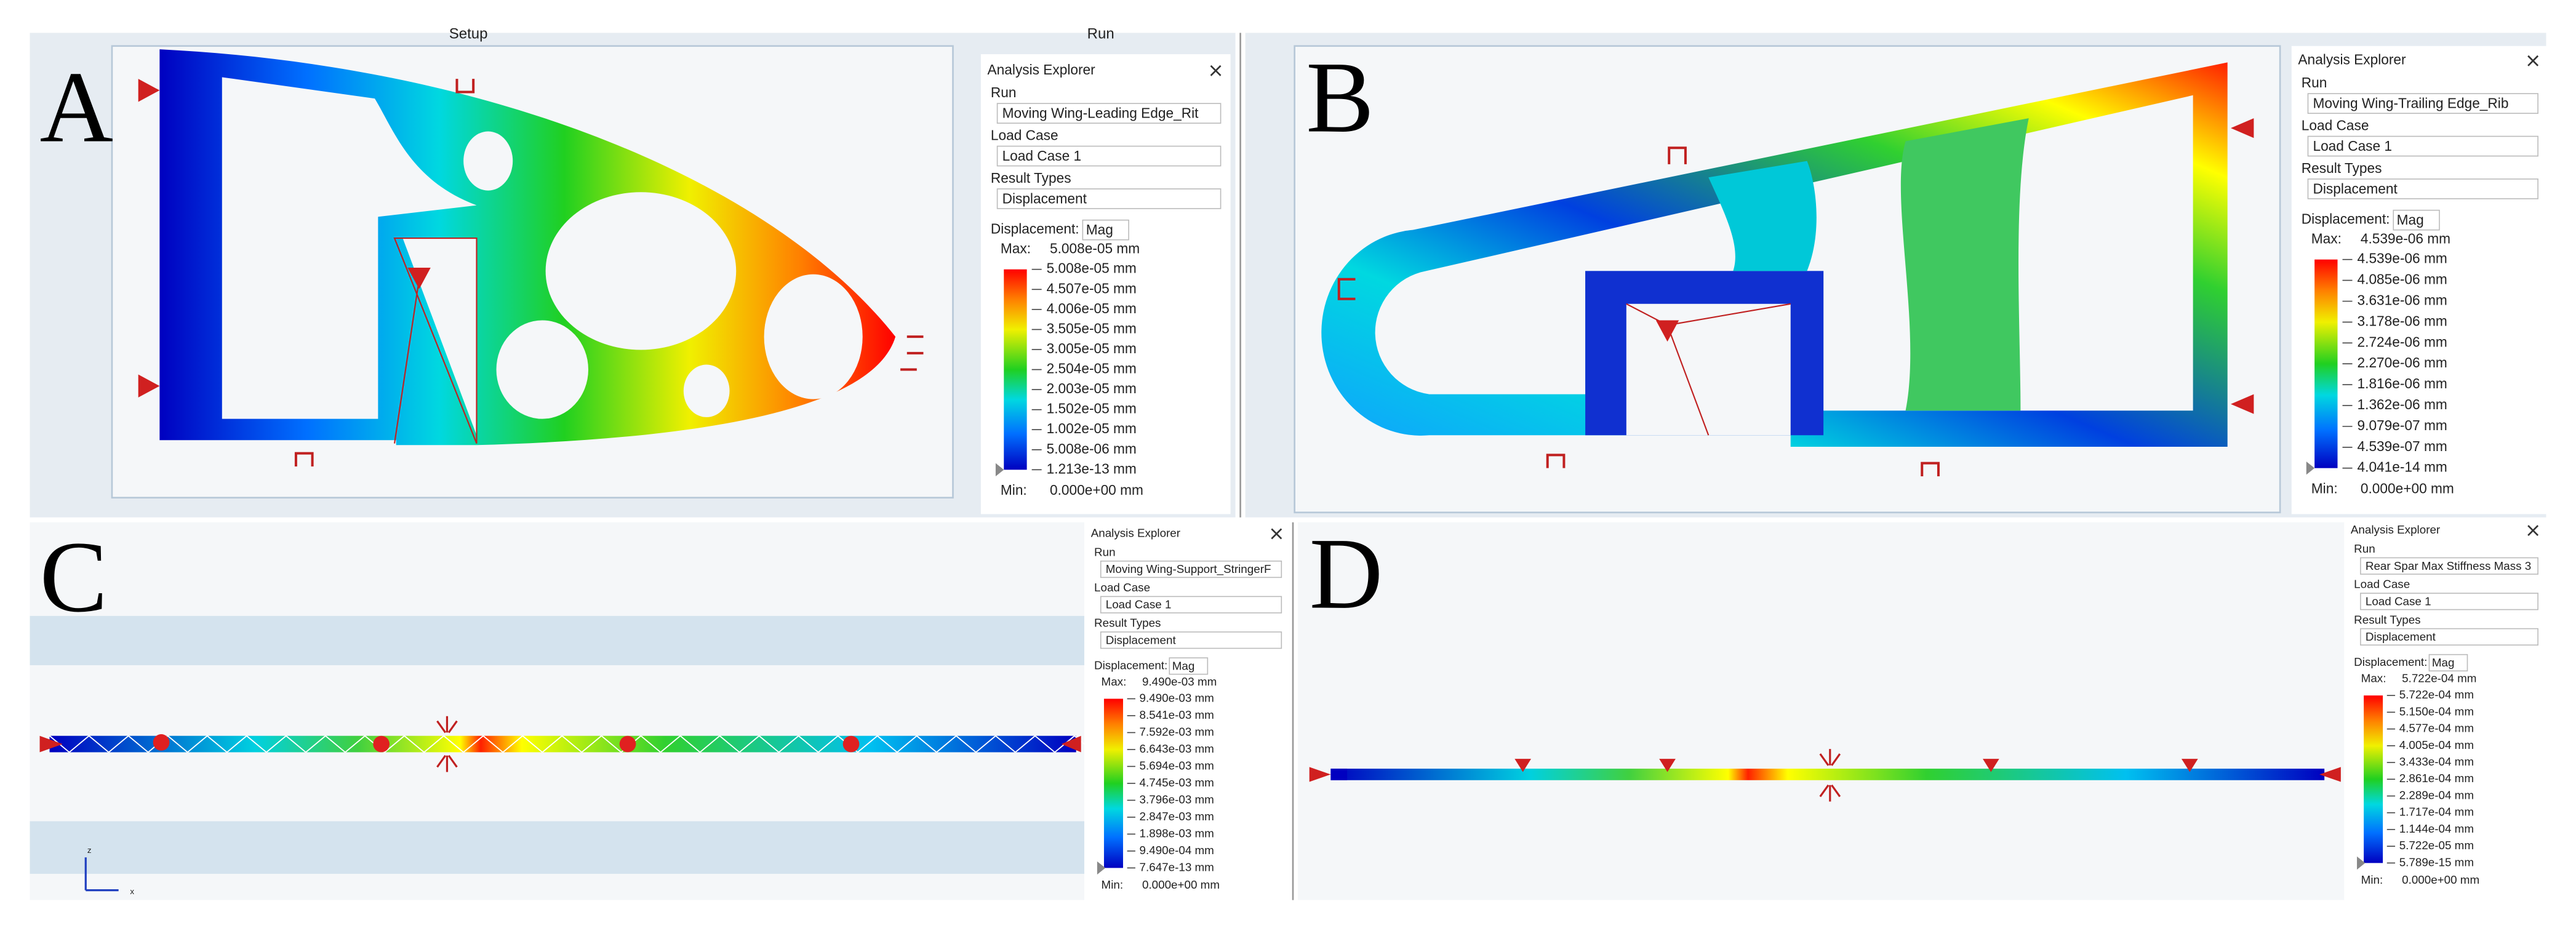 The image size is (2576, 928). Describe the element at coordinates (562, 744) in the screenshot. I see `stringer` at that location.